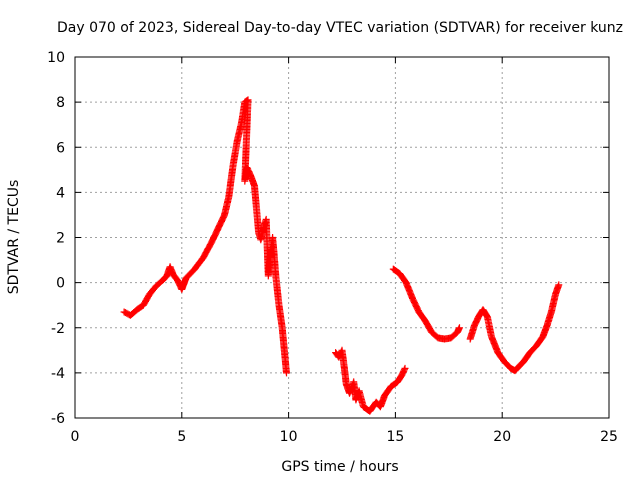 This screenshot has height=480, width=640. Describe the element at coordinates (56, 58) in the screenshot. I see `y-tick-label: 10` at that location.